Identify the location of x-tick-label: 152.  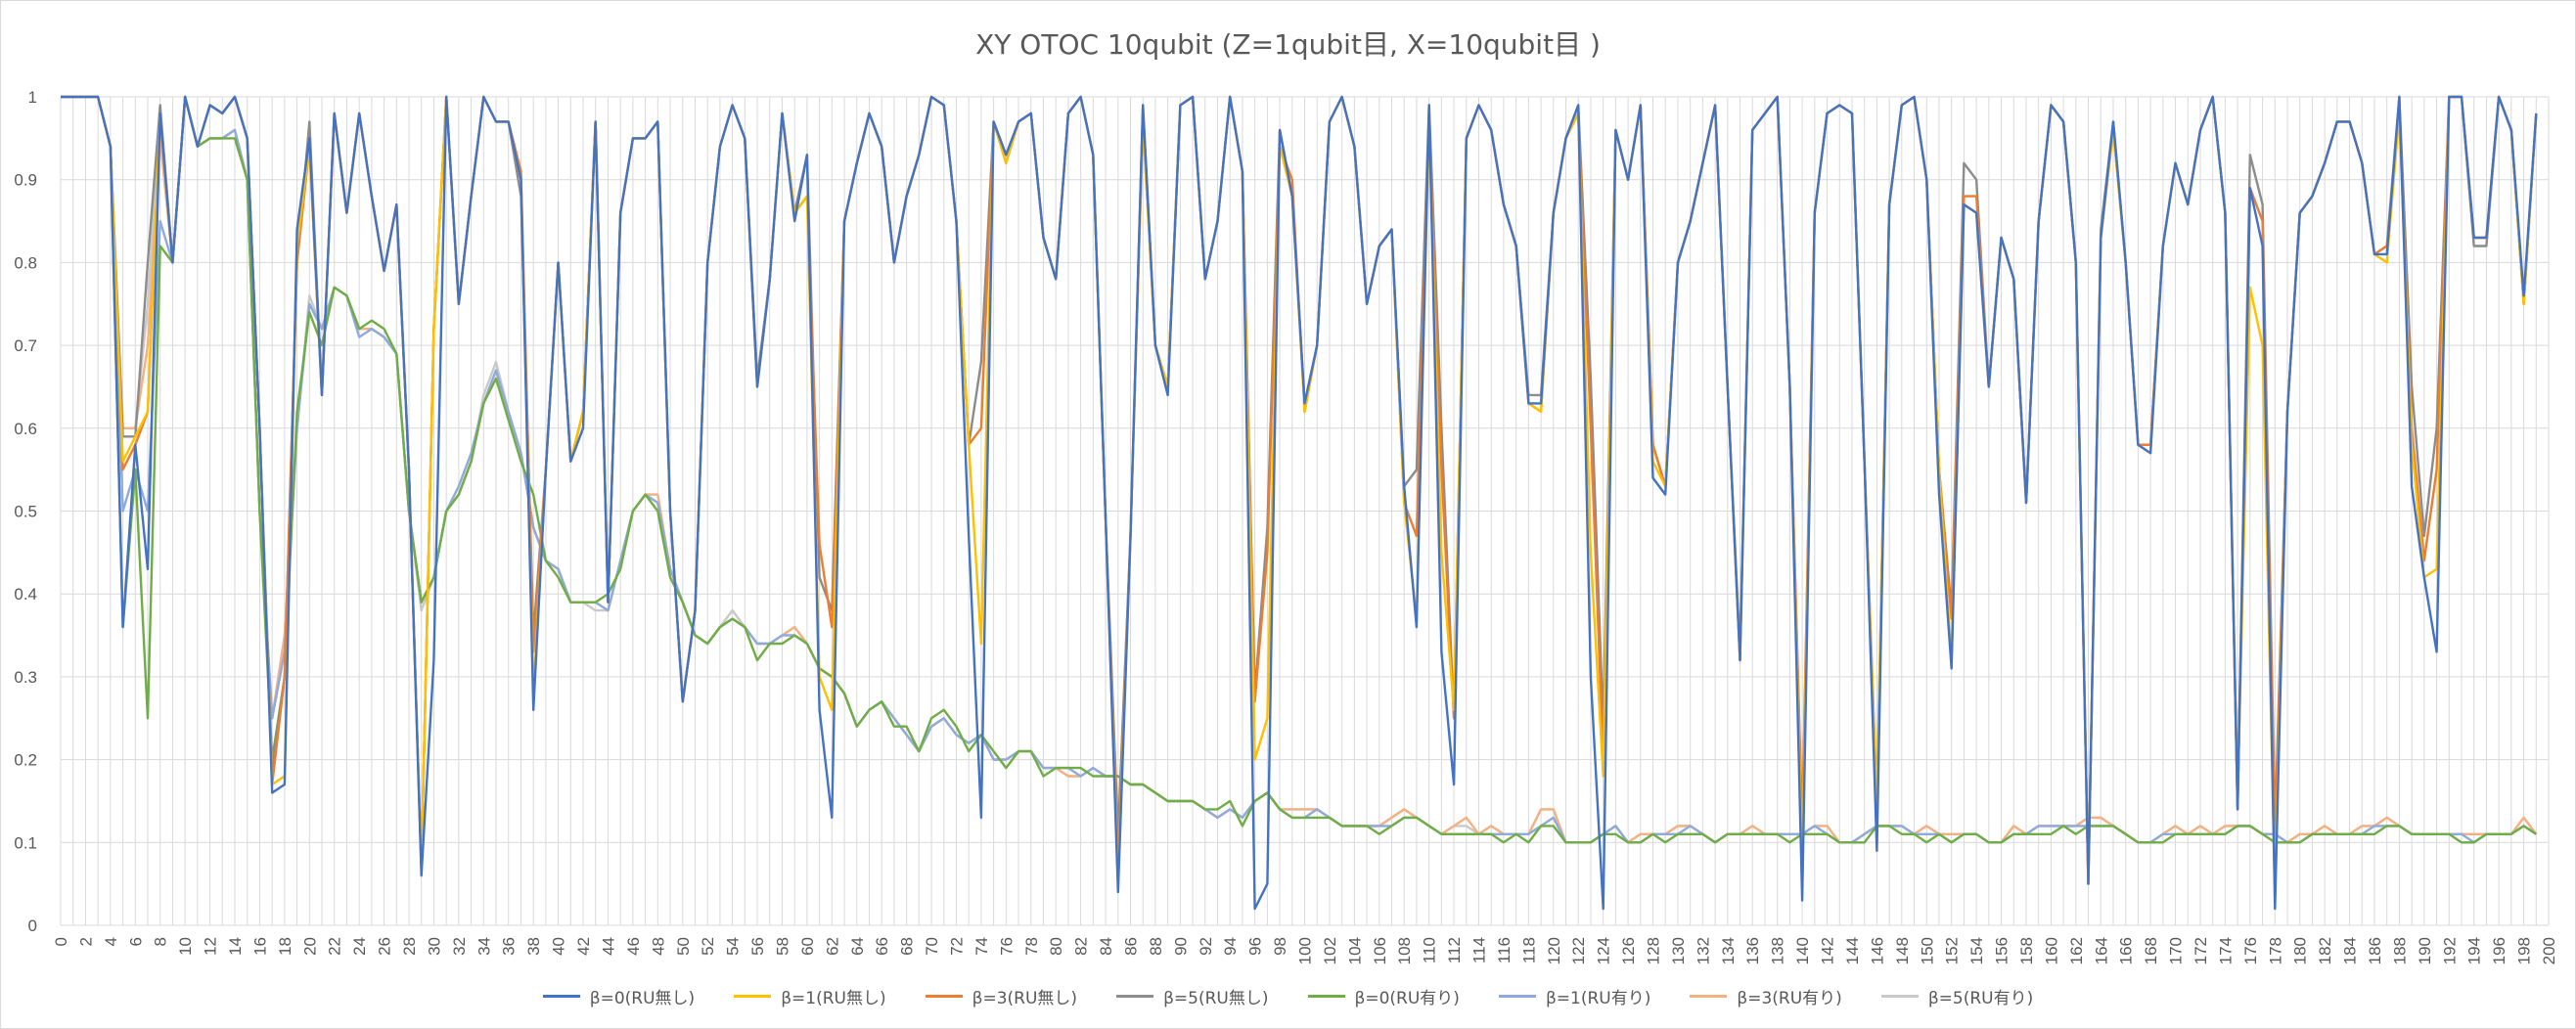
(1952, 951).